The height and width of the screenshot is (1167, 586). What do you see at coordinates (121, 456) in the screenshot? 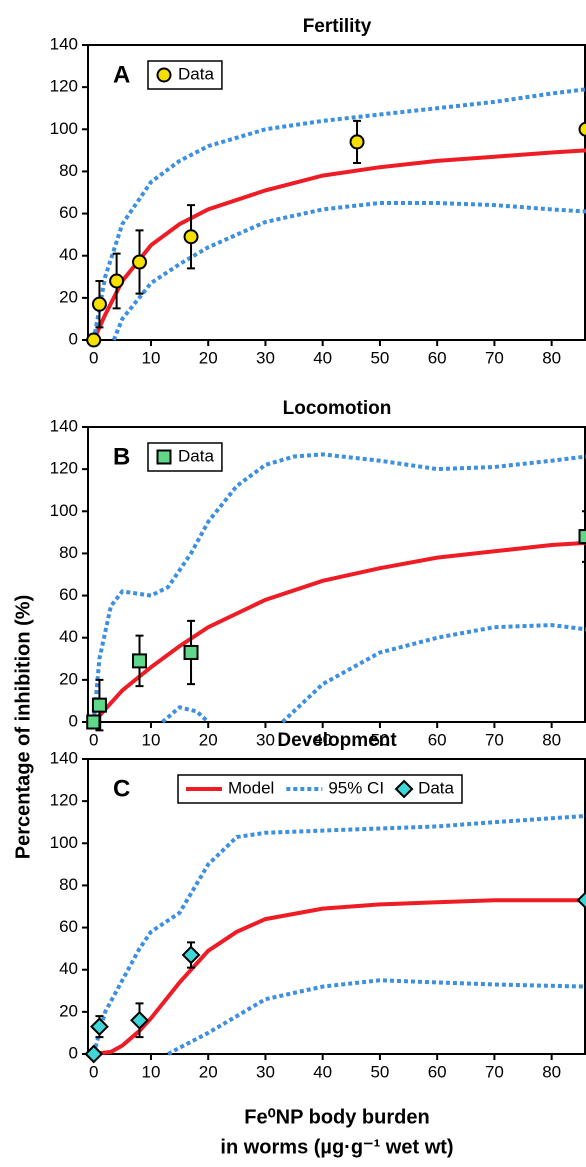
I see `panel-label: B` at bounding box center [121, 456].